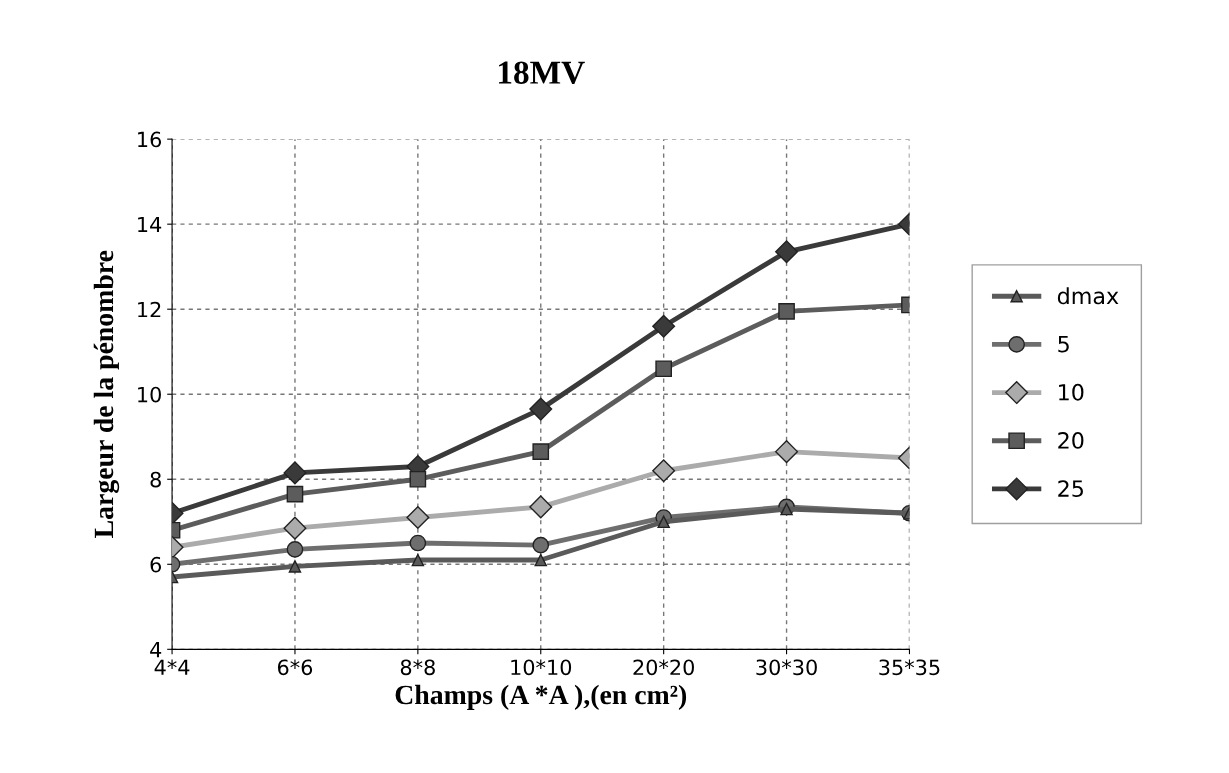  I want to click on x-tick-label: 10*10, so click(541, 667).